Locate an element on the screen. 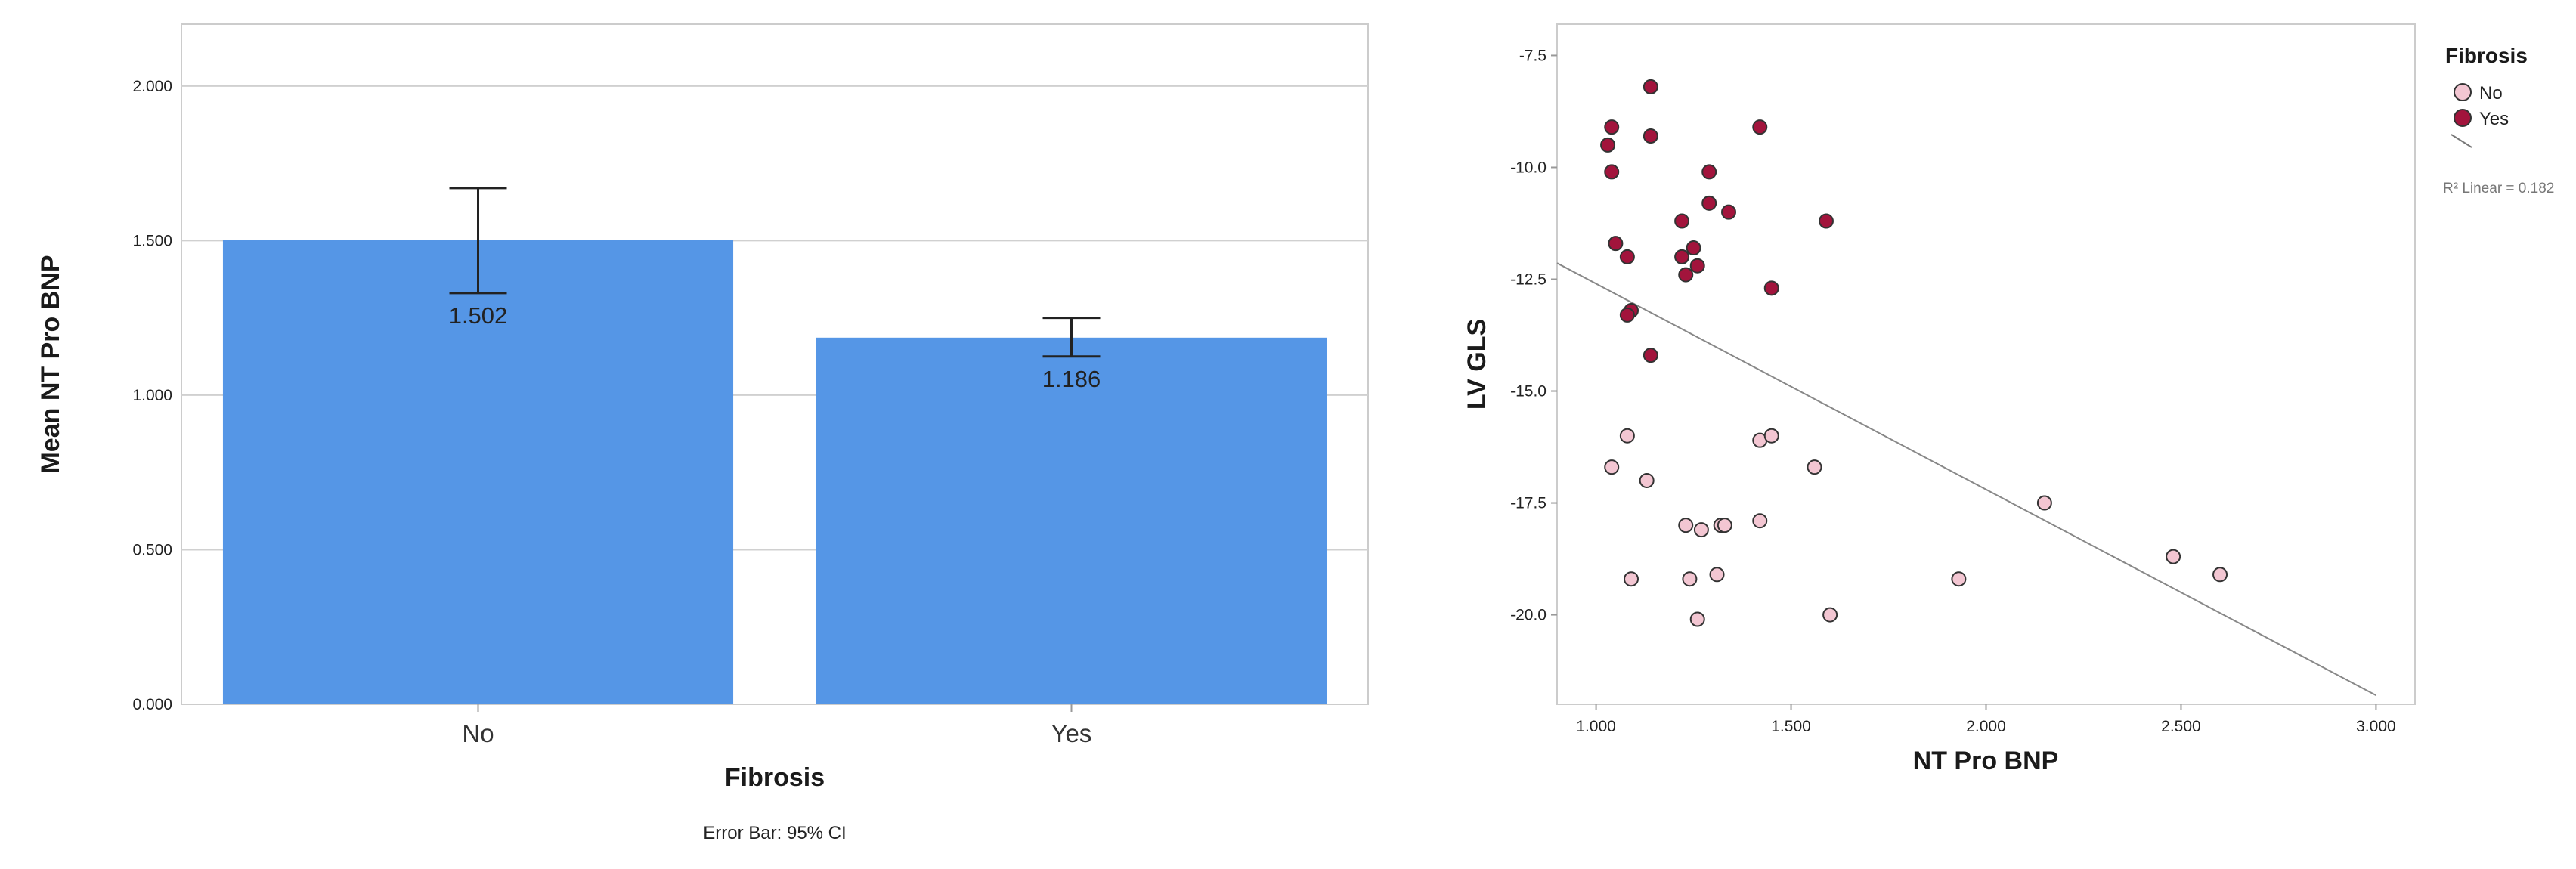 The height and width of the screenshot is (869, 2576). scatter-y-tick-labels: -7.5 -10.0 -12.5 -15.0 -17.5 -20.0 is located at coordinates (1533, 336).